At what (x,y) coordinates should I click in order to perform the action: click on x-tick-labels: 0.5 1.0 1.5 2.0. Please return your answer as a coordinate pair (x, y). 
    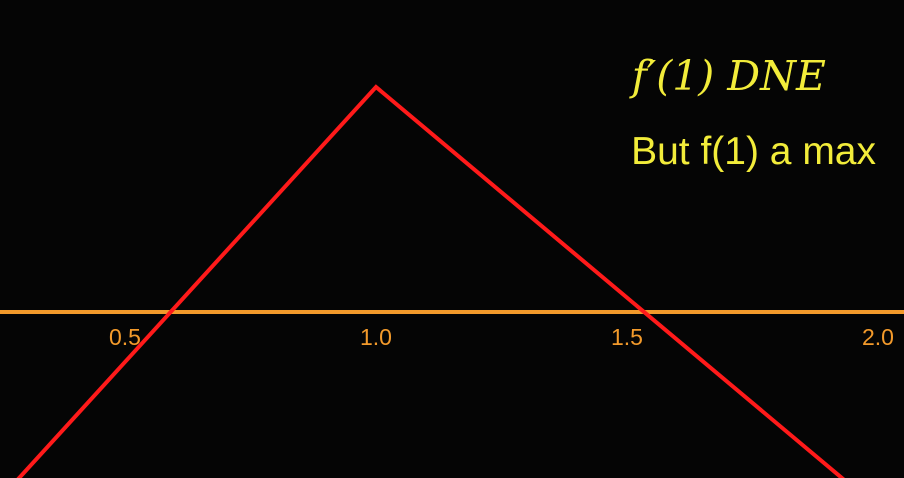
    Looking at the image, I should click on (501, 337).